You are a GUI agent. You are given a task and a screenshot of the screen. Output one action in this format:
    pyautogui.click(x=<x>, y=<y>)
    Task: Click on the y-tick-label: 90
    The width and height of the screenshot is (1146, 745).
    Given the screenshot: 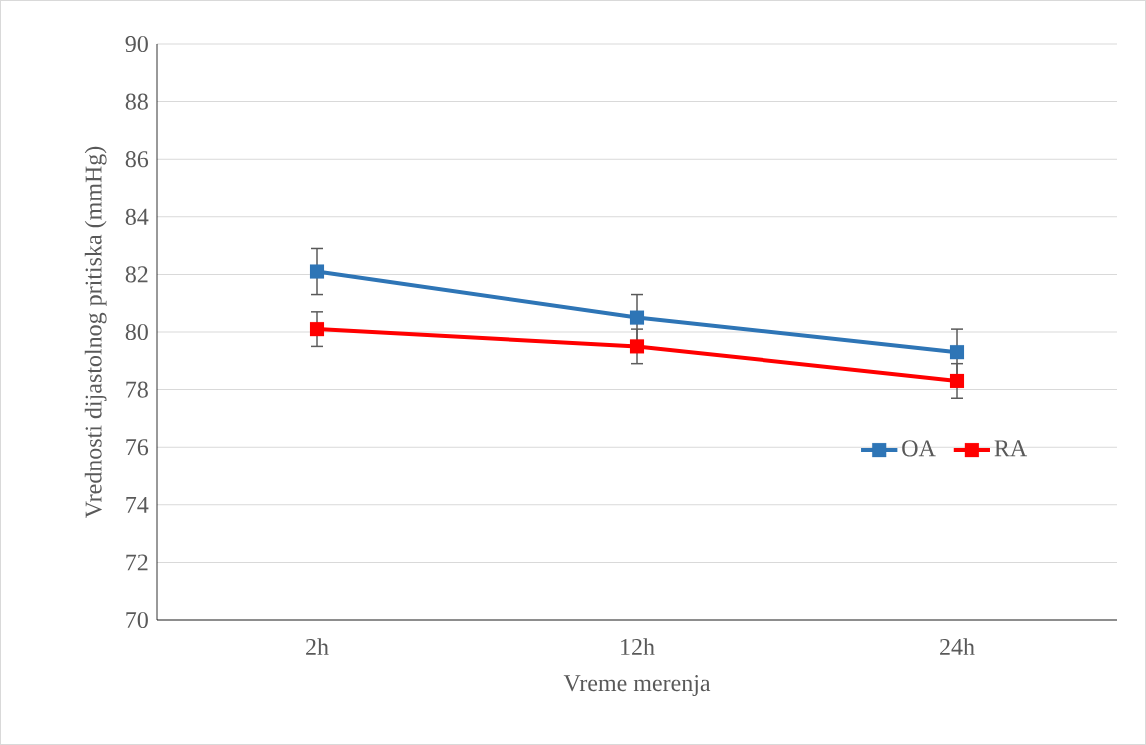 What is the action you would take?
    pyautogui.click(x=136, y=44)
    